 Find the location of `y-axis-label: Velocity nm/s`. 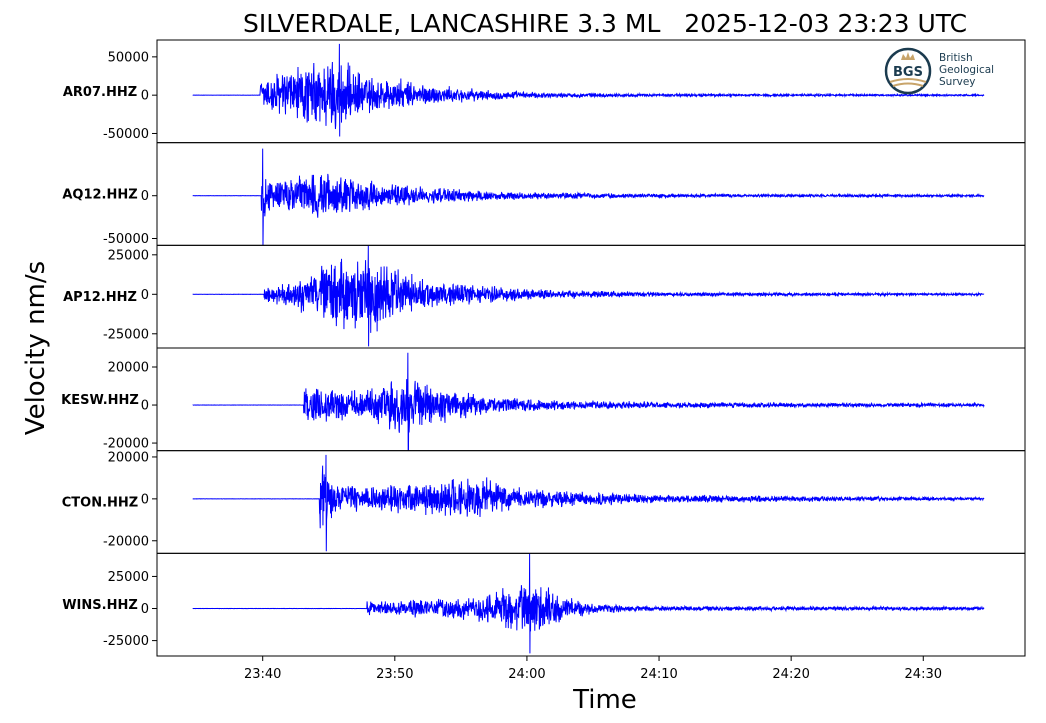

y-axis-label: Velocity nm/s is located at coordinates (36, 348).